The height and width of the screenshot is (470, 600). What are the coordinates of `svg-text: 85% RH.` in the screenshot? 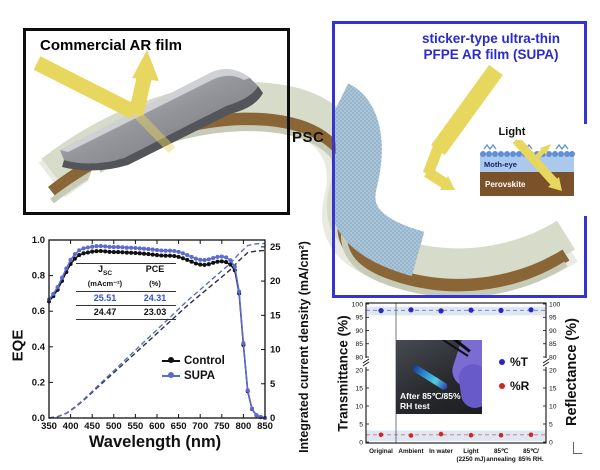 It's located at (530, 459).